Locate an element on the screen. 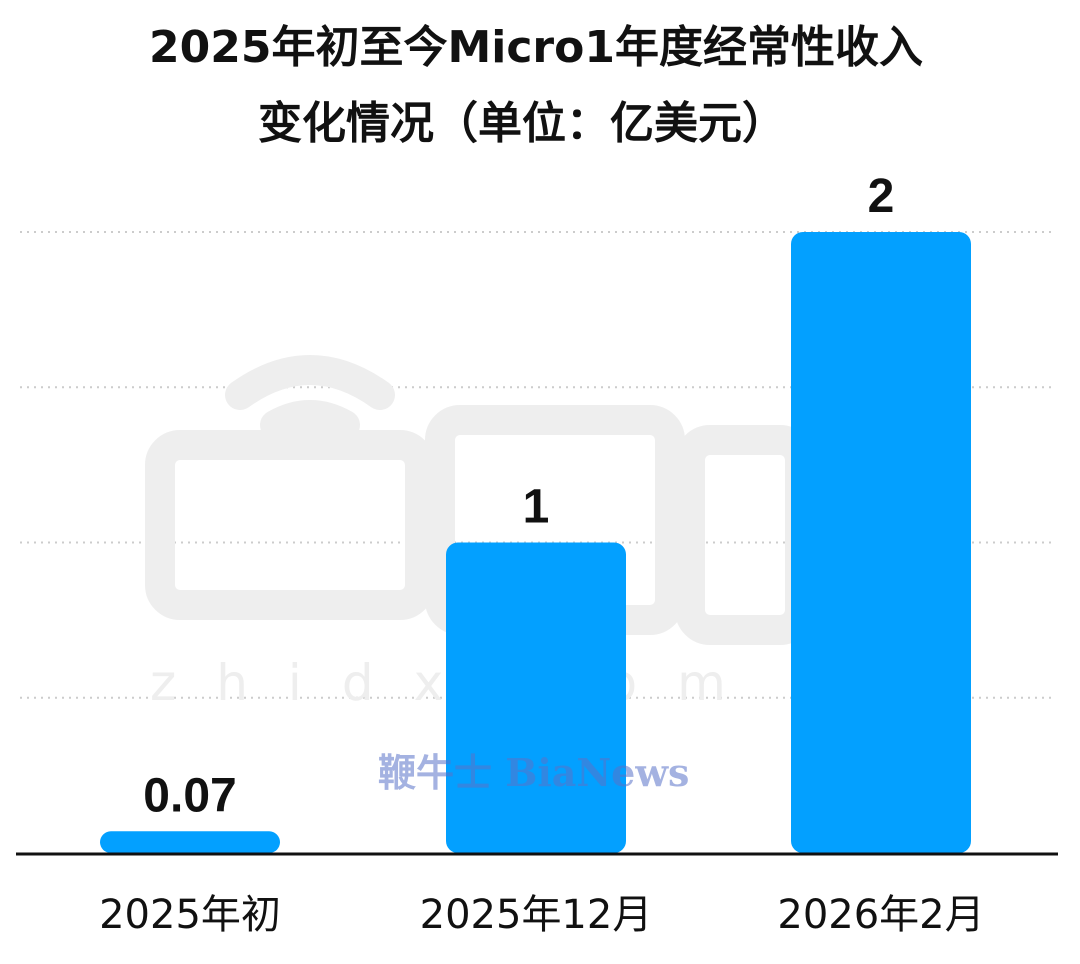  value-label-1: 0.07 is located at coordinates (189, 795).